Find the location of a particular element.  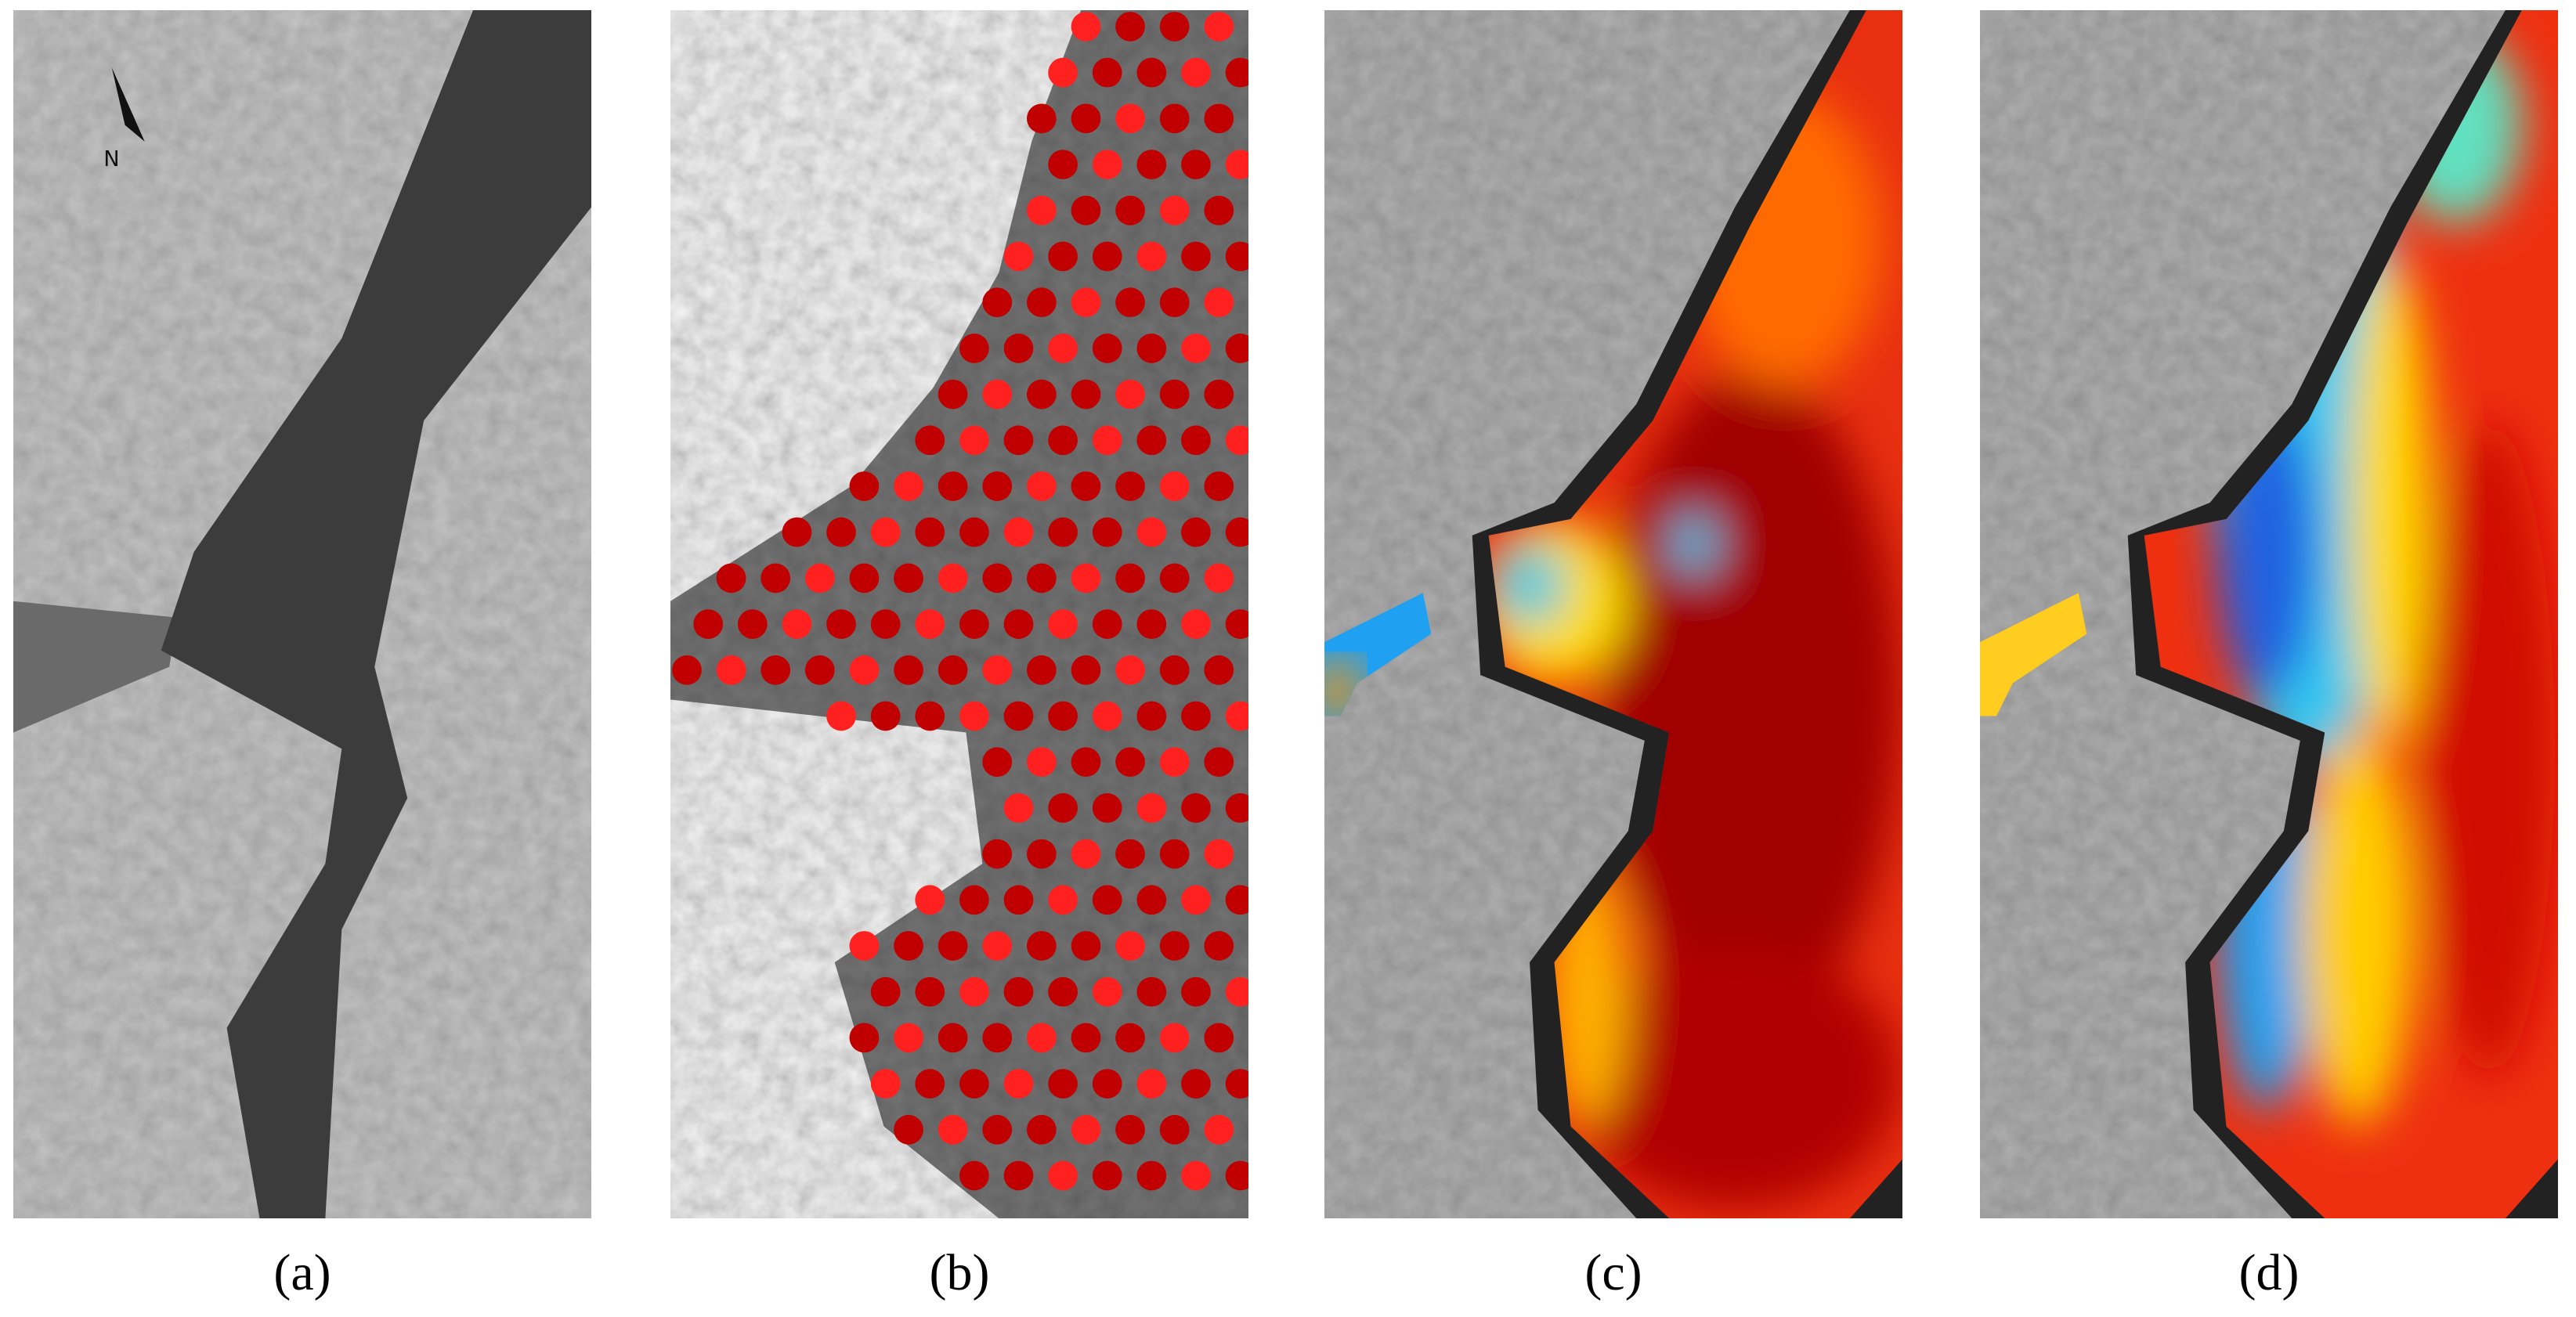

heat-blobs is located at coordinates (1693, 650).